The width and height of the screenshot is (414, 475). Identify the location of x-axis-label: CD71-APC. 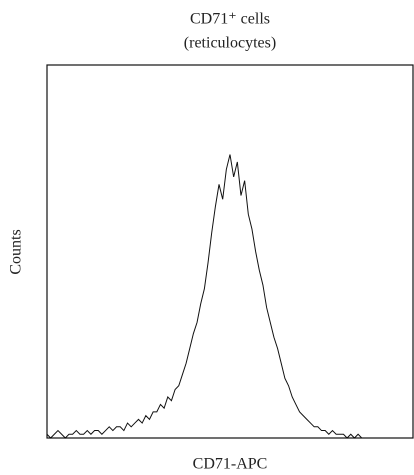
(230, 464).